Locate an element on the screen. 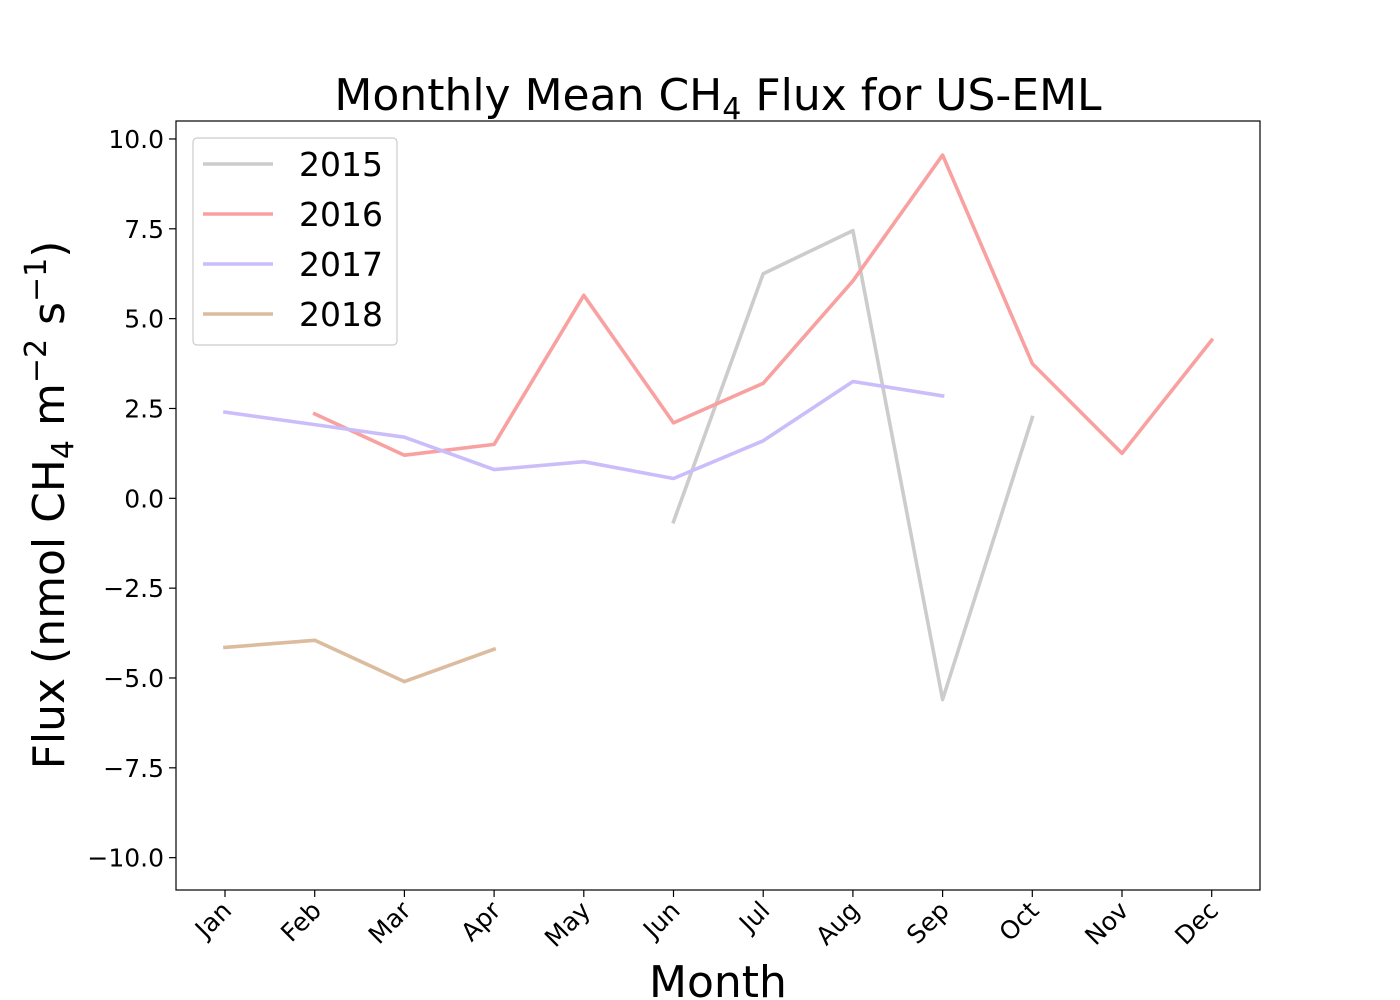 This screenshot has width=1400, height=1000. x-tick-label: Jan is located at coordinates (212, 920).